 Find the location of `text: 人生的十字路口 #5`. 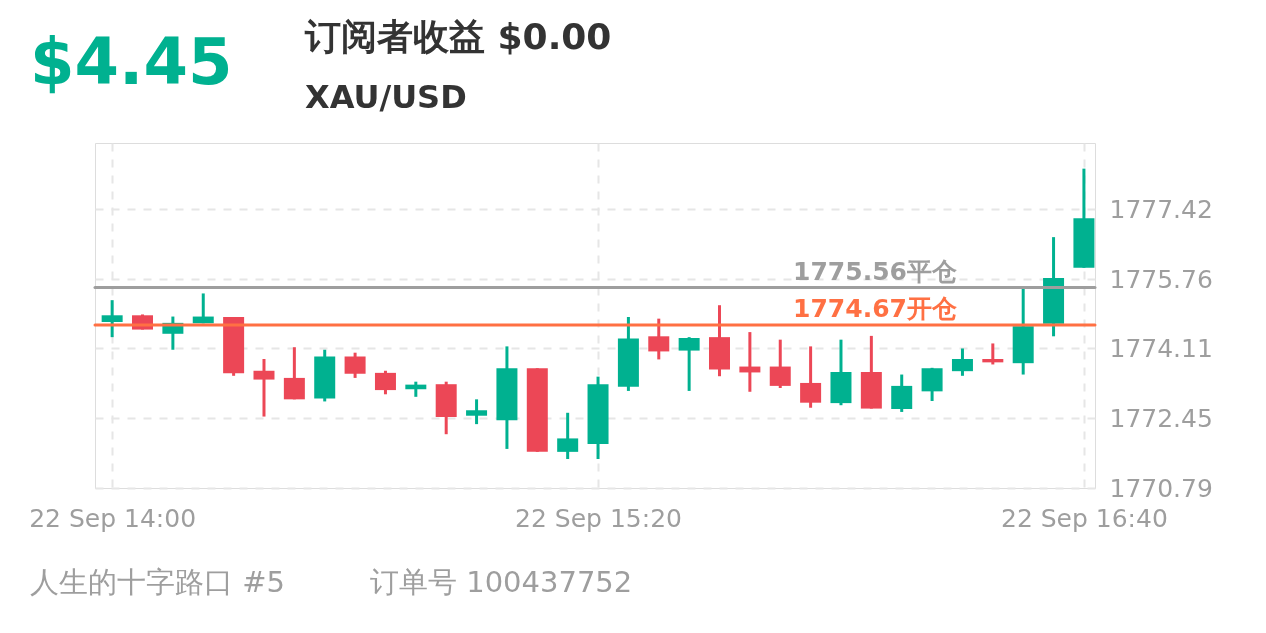

text: 人生的十字路口 #5 is located at coordinates (157, 582).